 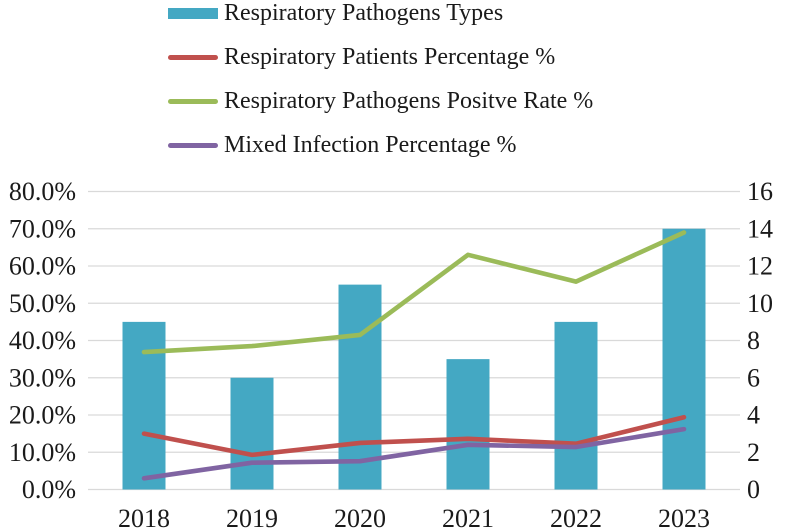 What do you see at coordinates (252, 433) in the screenshot?
I see `bar-2019` at bounding box center [252, 433].